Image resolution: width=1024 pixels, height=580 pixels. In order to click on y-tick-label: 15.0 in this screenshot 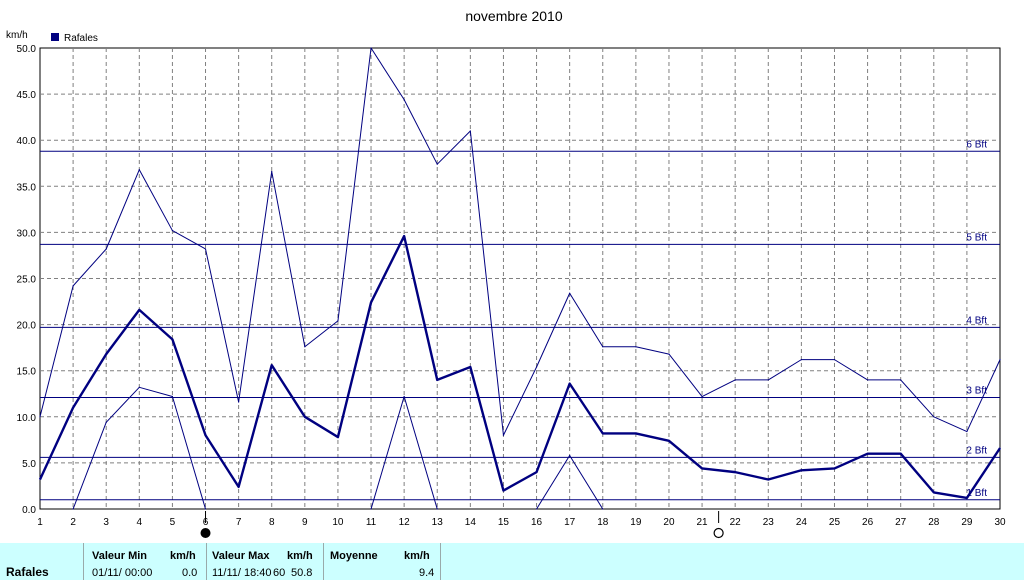, I will do `click(27, 372)`.